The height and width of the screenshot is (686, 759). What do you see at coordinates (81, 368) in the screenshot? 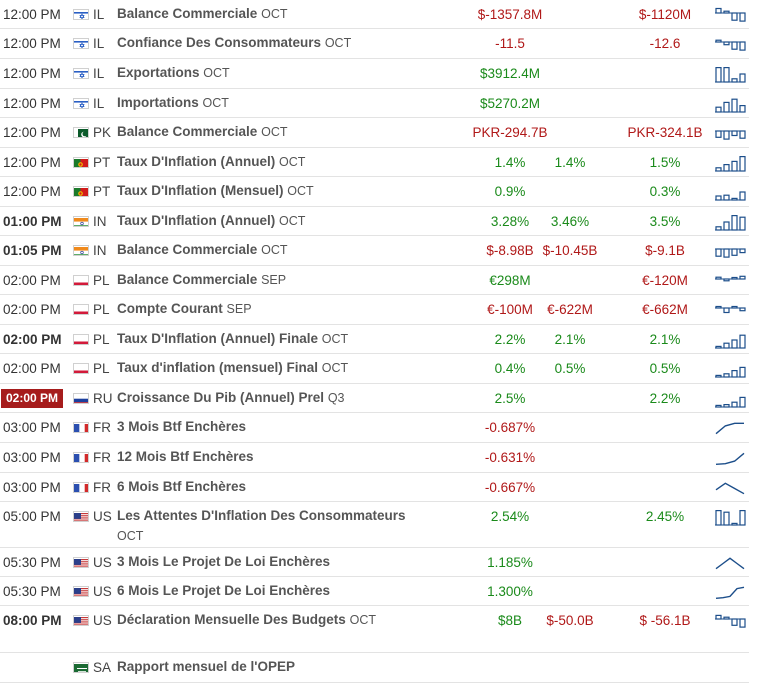
I see `pl-flag-icon` at bounding box center [81, 368].